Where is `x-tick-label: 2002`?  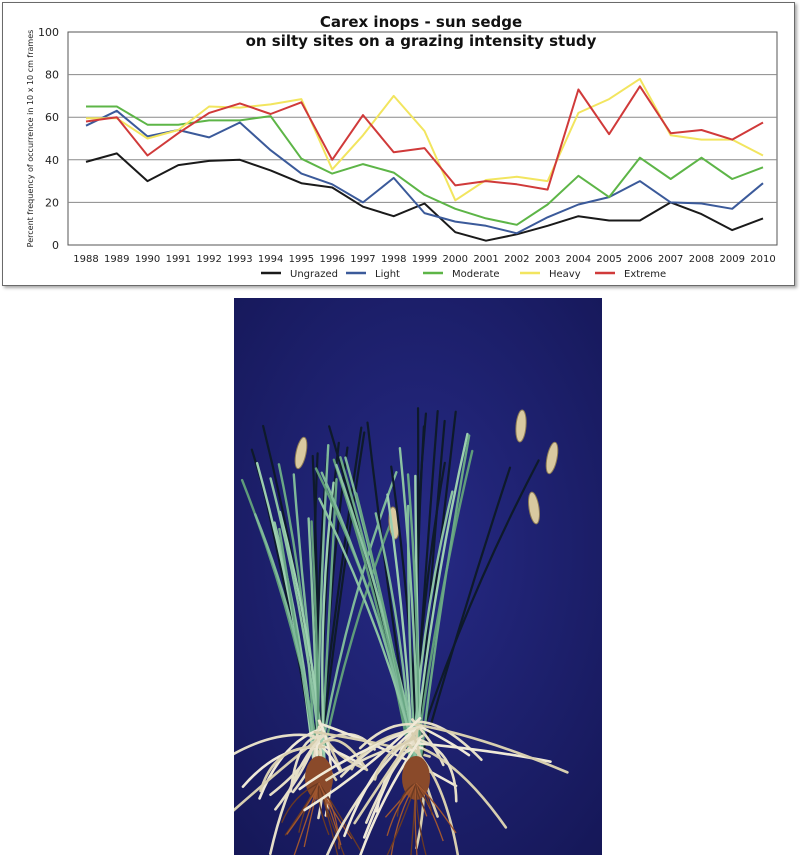 x-tick-label: 2002 is located at coordinates (516, 259).